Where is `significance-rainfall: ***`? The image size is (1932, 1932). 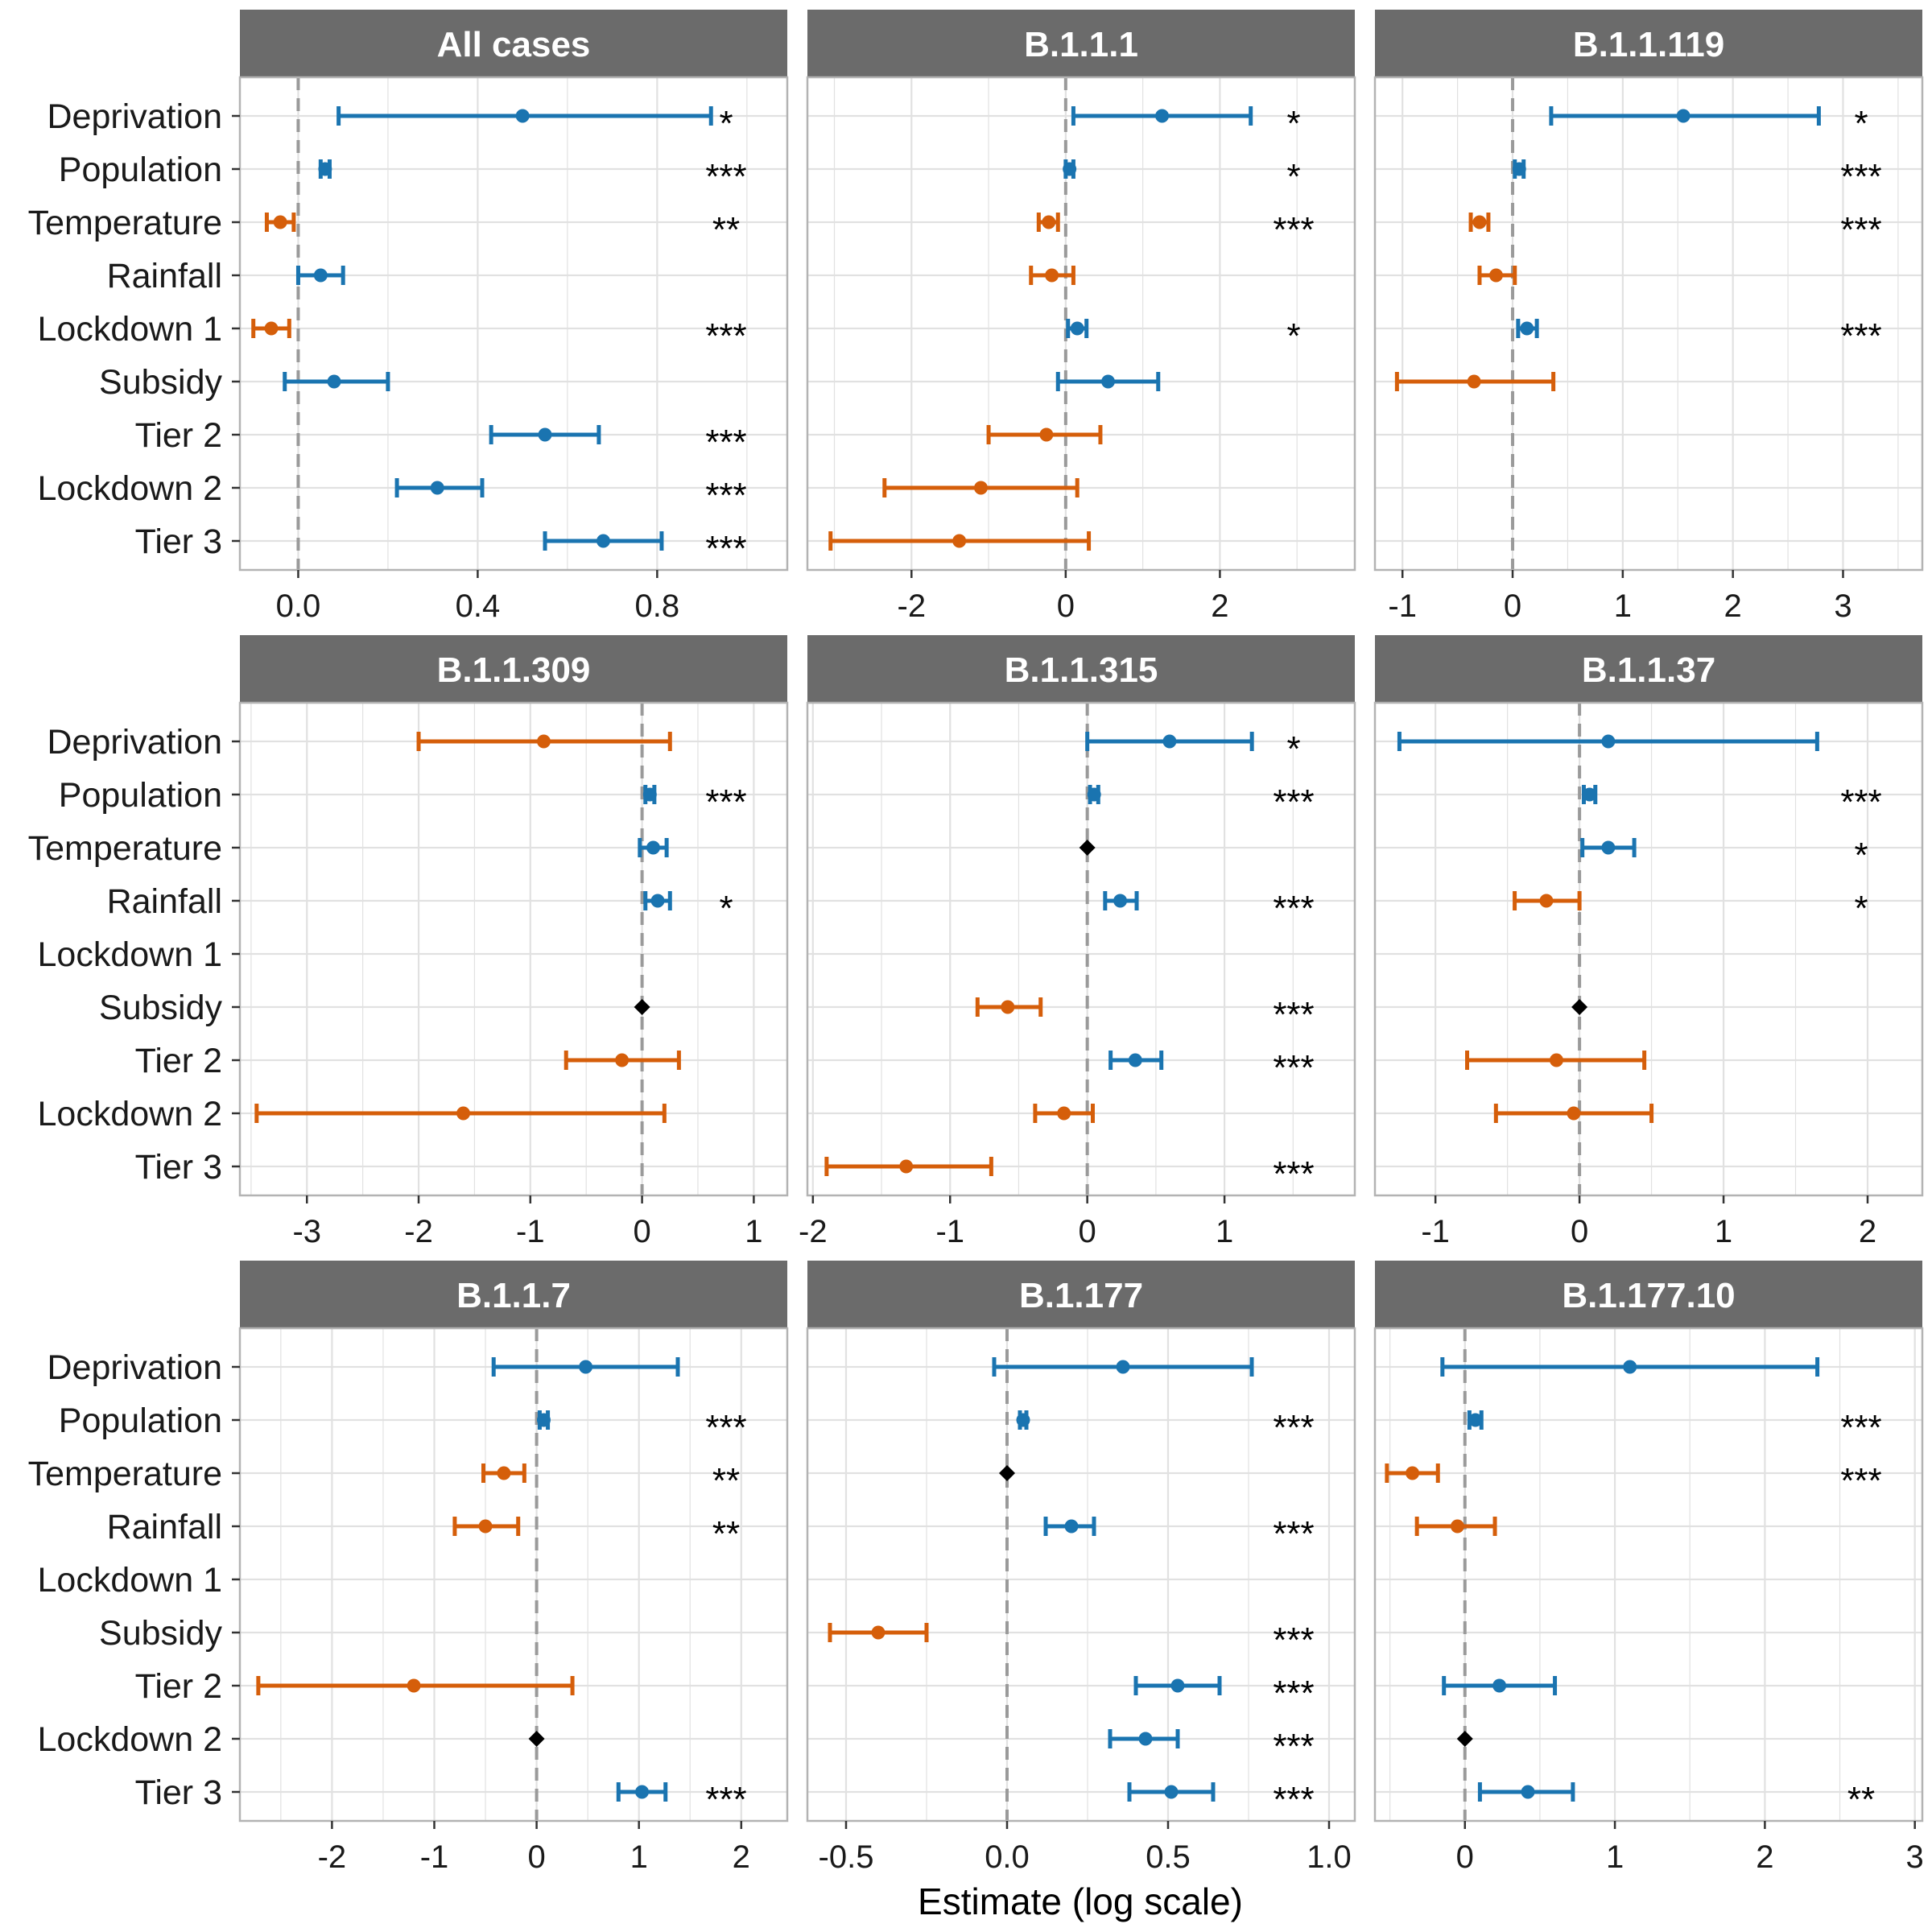
significance-rainfall: *** is located at coordinates (1293, 1534).